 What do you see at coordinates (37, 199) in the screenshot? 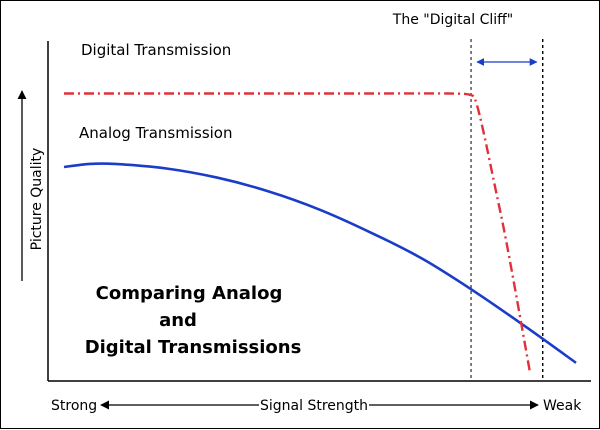
I see `y-axis-label: Picture Quality` at bounding box center [37, 199].